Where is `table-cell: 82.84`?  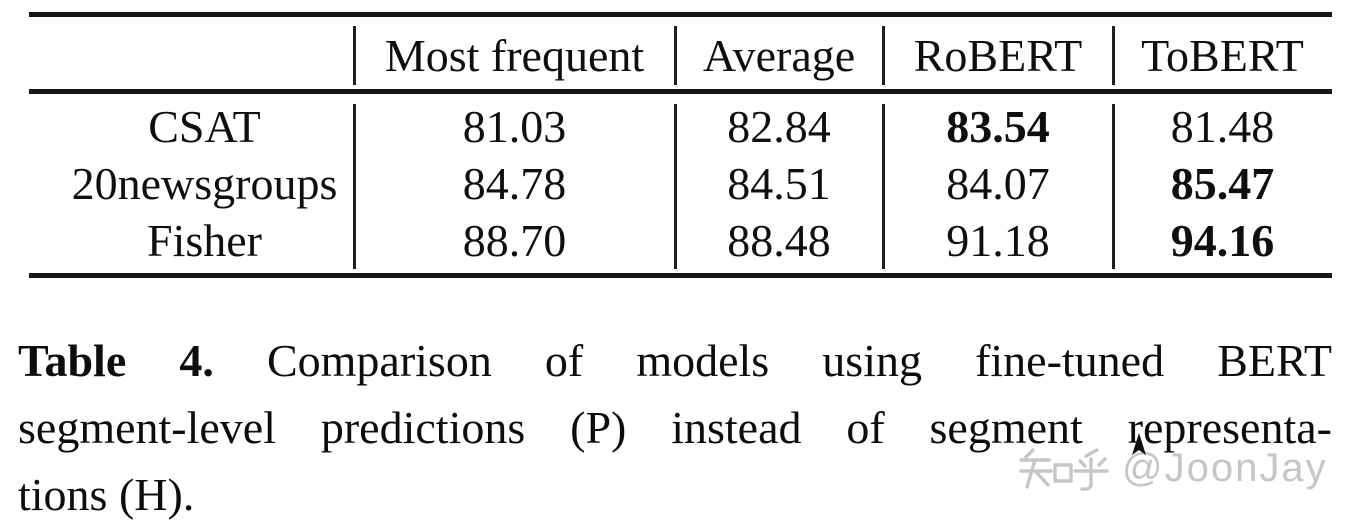 table-cell: 82.84 is located at coordinates (779, 126).